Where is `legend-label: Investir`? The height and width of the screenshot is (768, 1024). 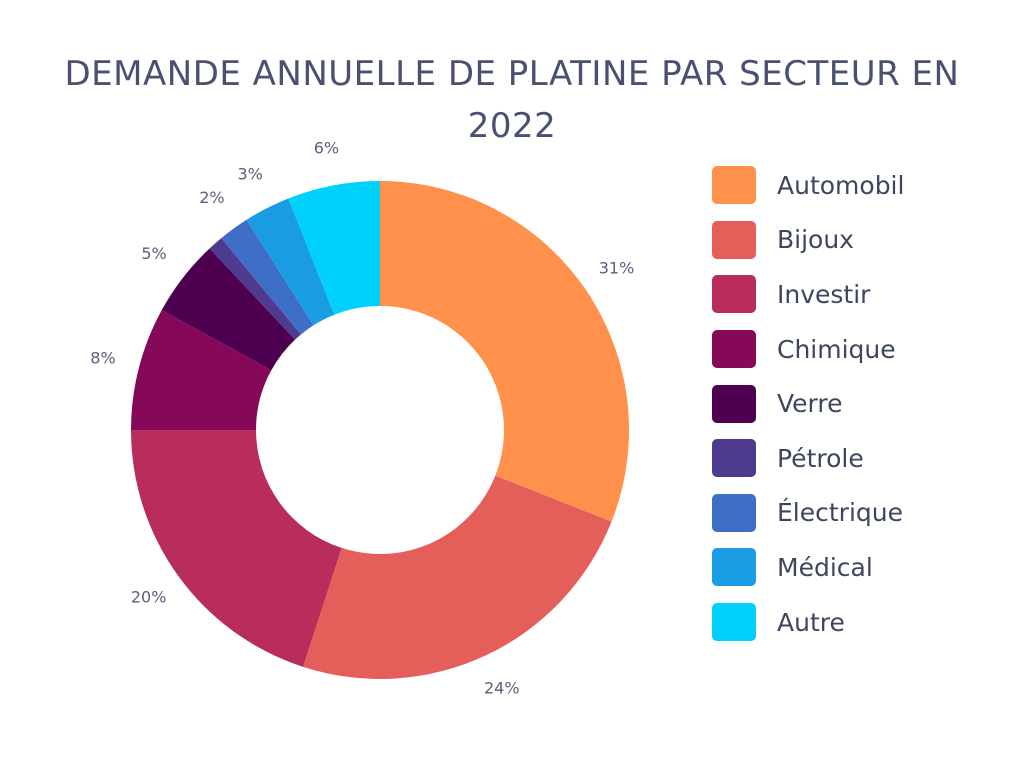 legend-label: Investir is located at coordinates (824, 294).